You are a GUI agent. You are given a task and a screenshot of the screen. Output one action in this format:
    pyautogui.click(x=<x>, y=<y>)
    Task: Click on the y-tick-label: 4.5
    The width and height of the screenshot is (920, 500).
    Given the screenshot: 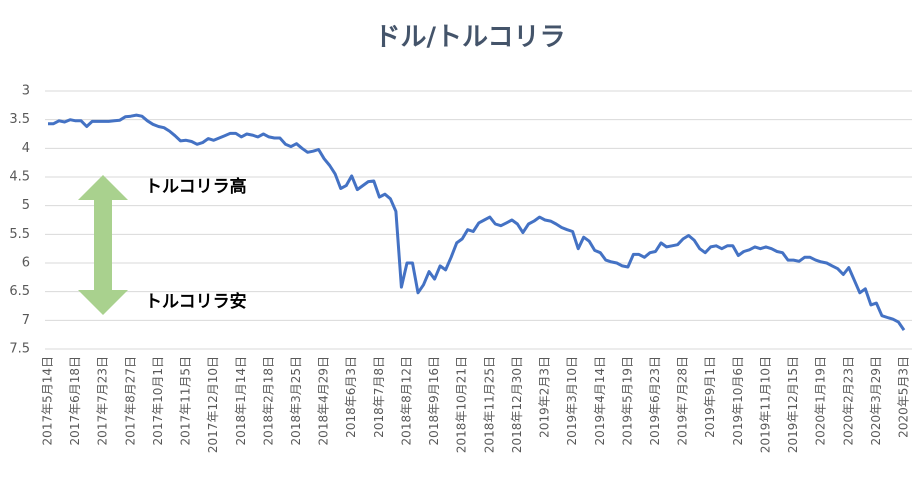 What is the action you would take?
    pyautogui.click(x=19, y=177)
    